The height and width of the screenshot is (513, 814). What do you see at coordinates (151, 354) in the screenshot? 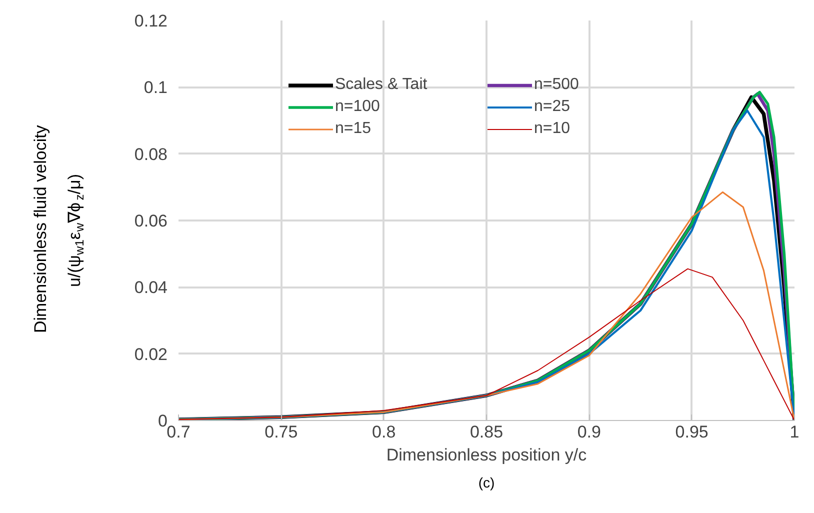
I see `y-tick-label: 0.02` at bounding box center [151, 354].